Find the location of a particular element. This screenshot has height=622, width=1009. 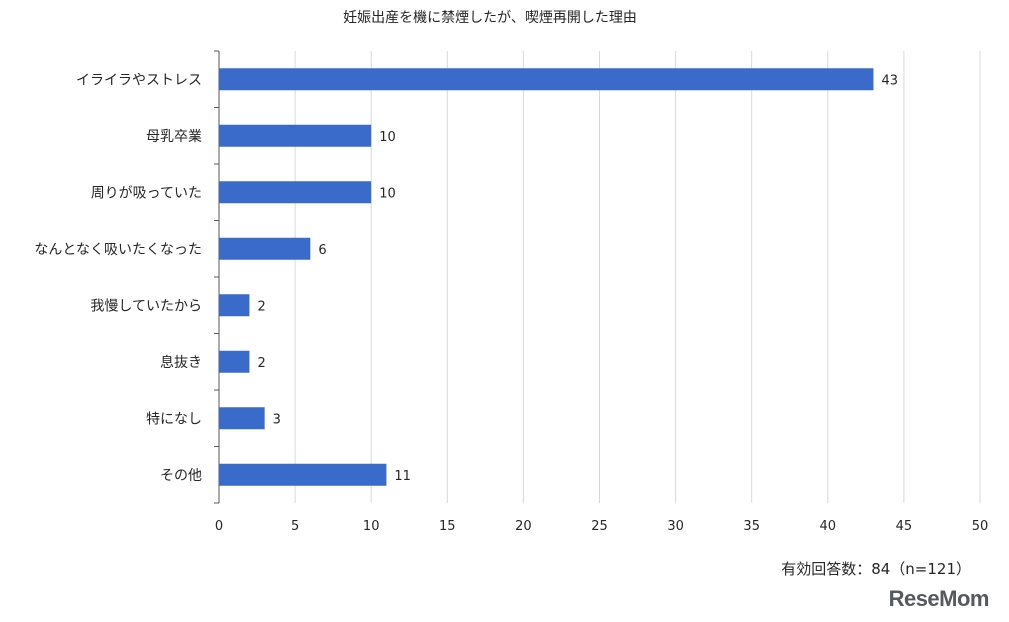

category-label: 我慢していたから is located at coordinates (146, 305).